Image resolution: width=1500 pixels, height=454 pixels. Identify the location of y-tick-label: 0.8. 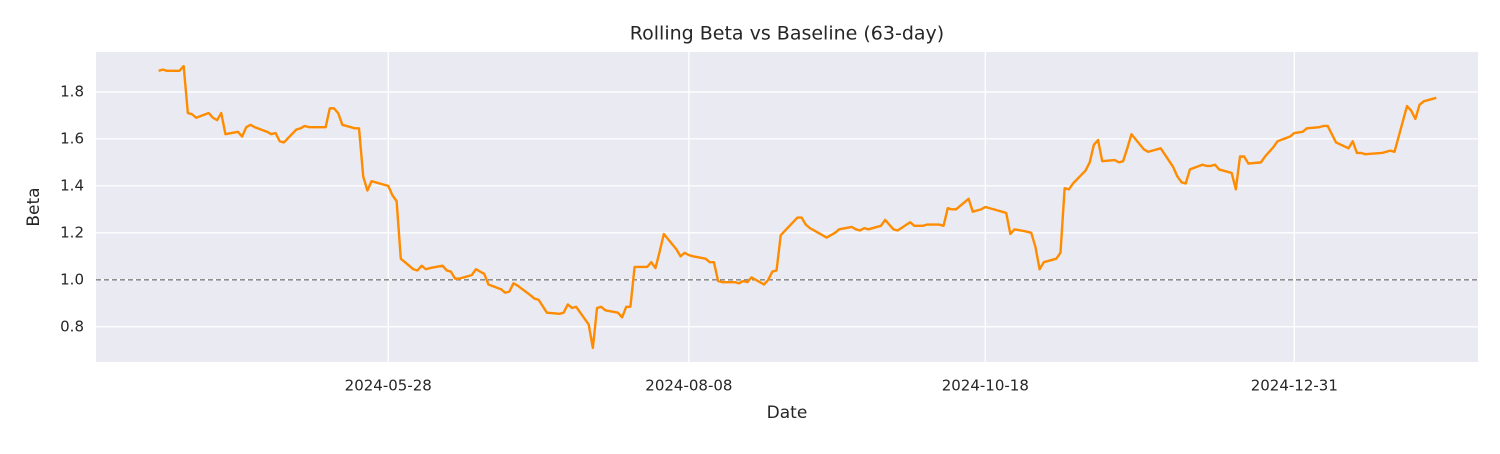
(72, 326).